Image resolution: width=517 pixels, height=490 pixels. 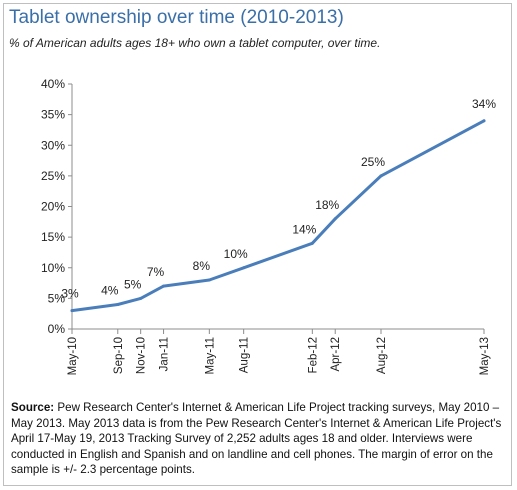 I want to click on data-label: 4%, so click(x=110, y=291).